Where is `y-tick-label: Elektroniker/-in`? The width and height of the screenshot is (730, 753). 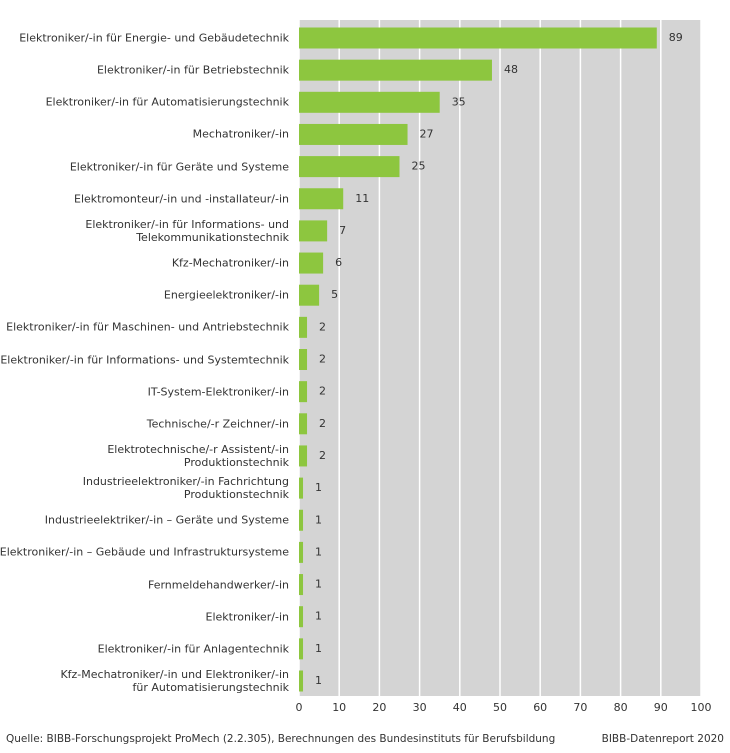 y-tick-label: Elektroniker/-in is located at coordinates (247, 617).